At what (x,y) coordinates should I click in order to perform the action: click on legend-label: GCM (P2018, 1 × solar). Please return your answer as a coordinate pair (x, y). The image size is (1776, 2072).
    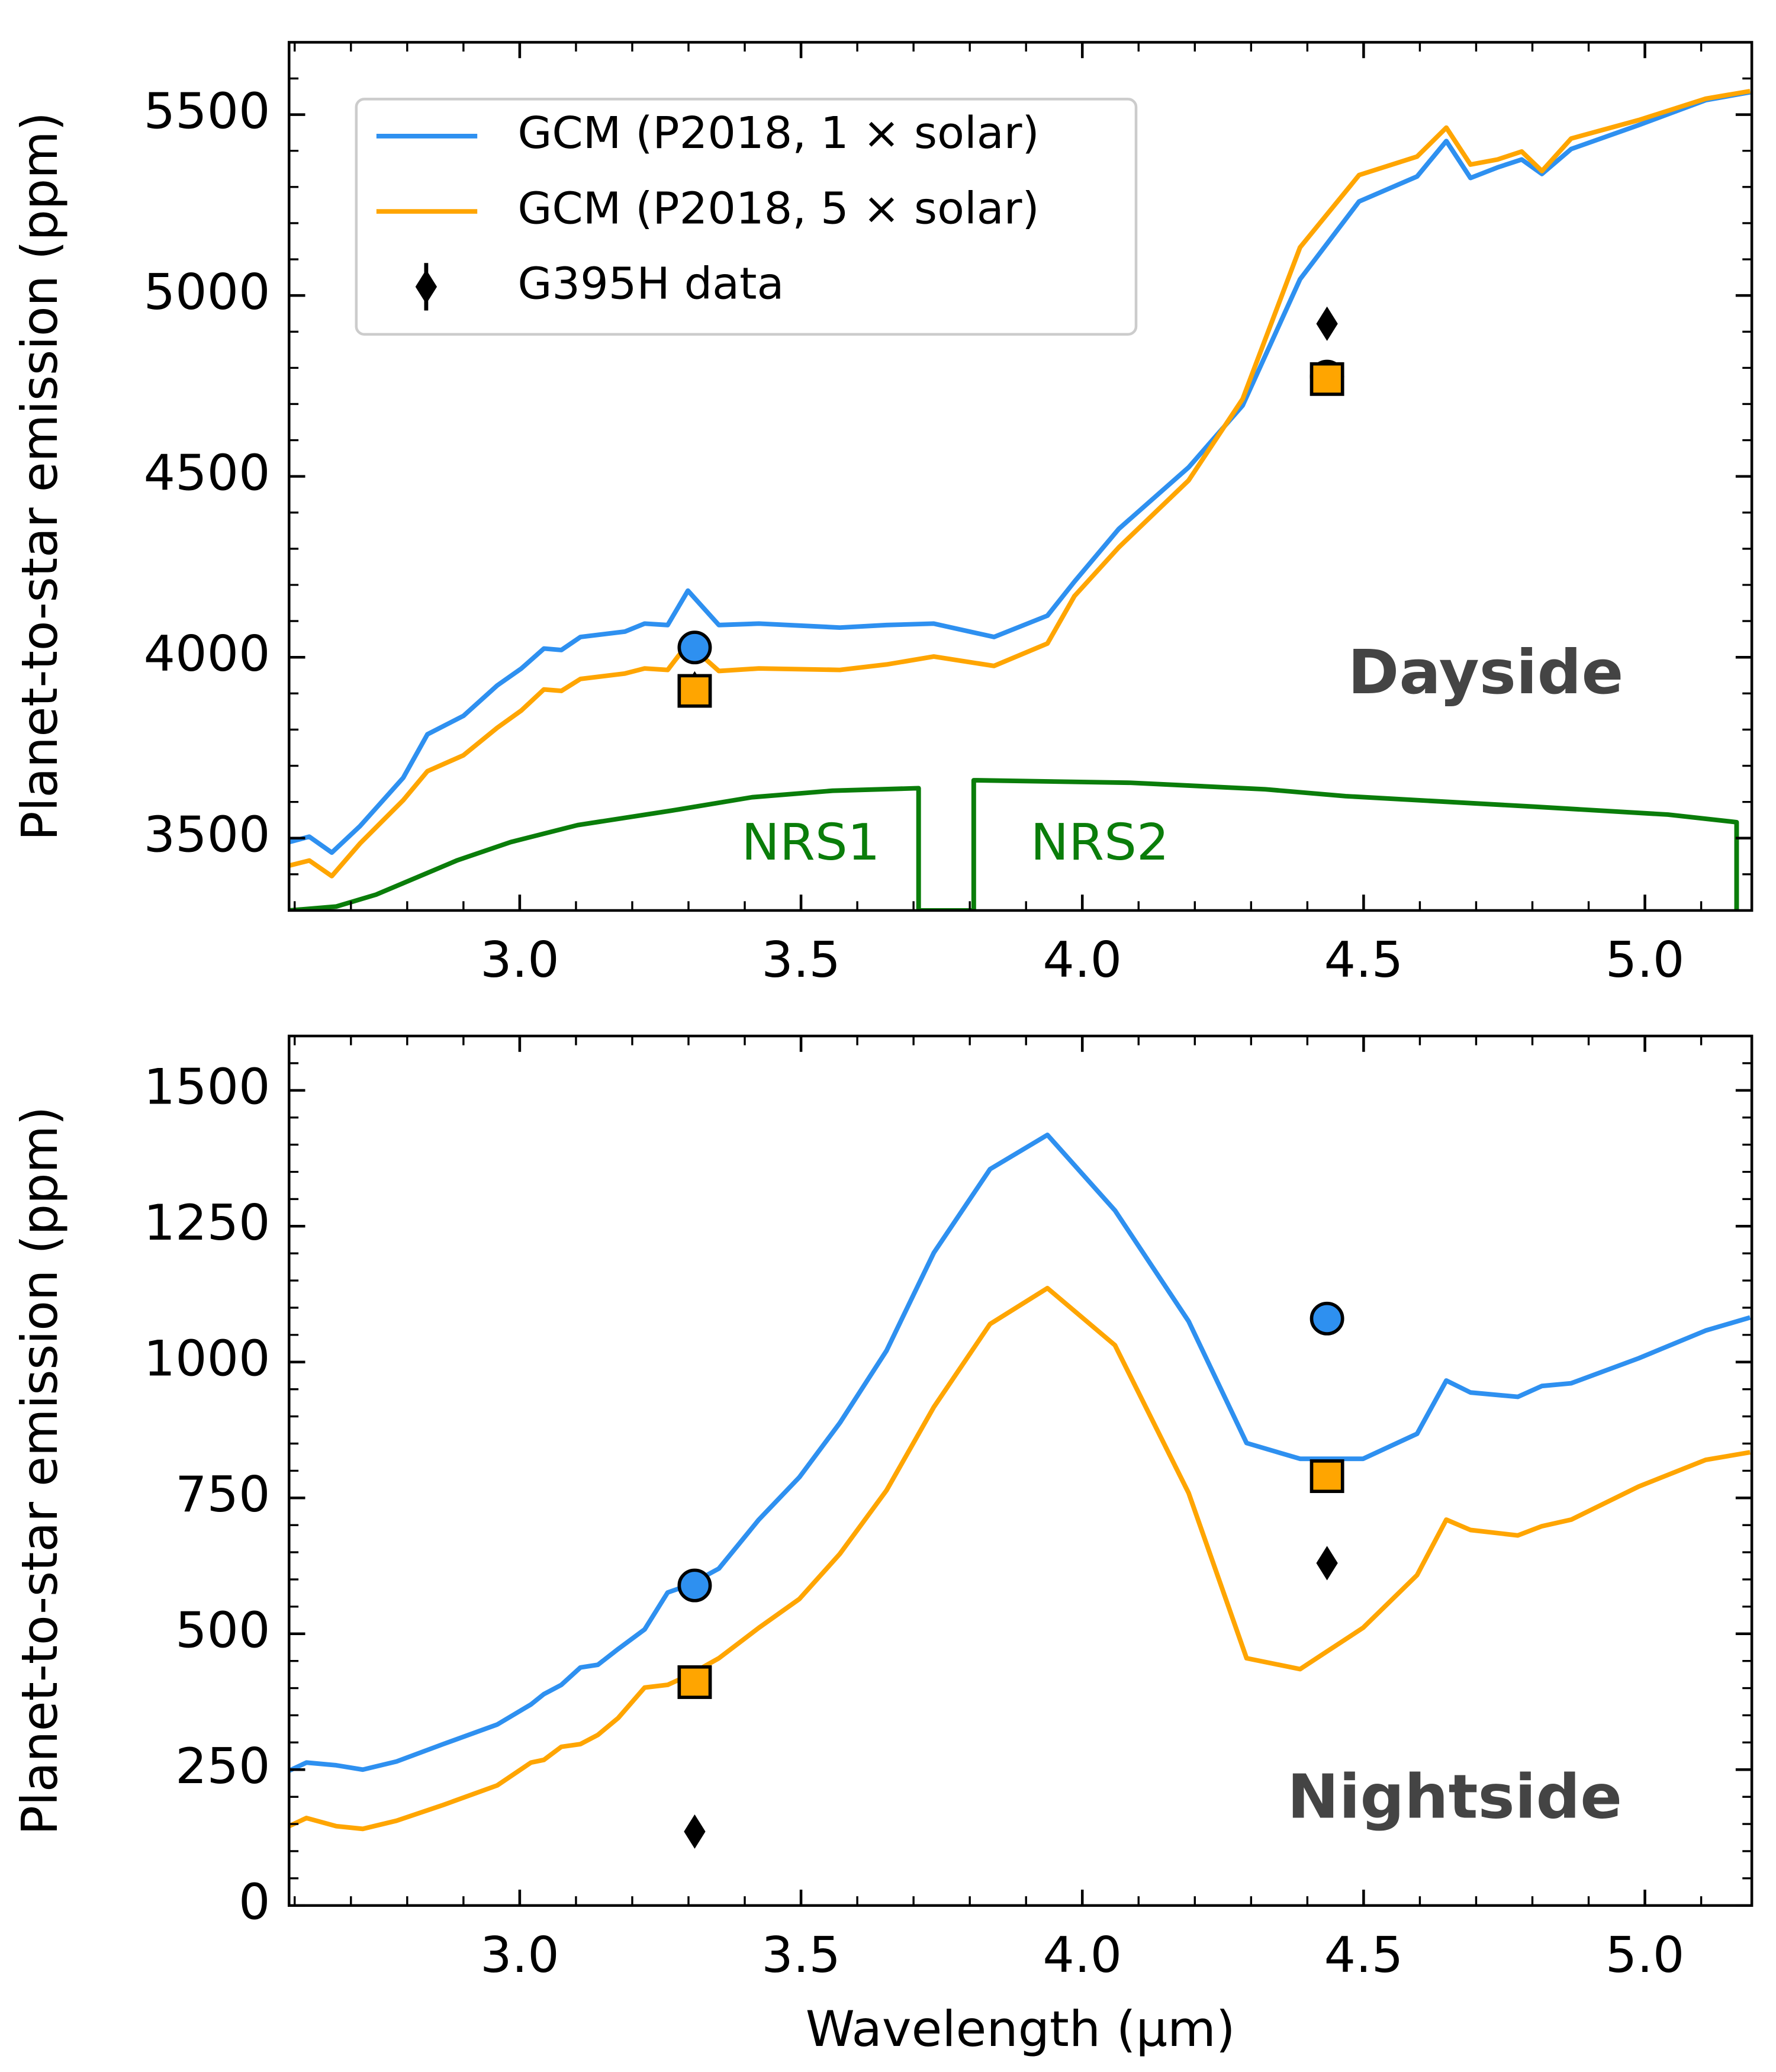
    Looking at the image, I should click on (778, 133).